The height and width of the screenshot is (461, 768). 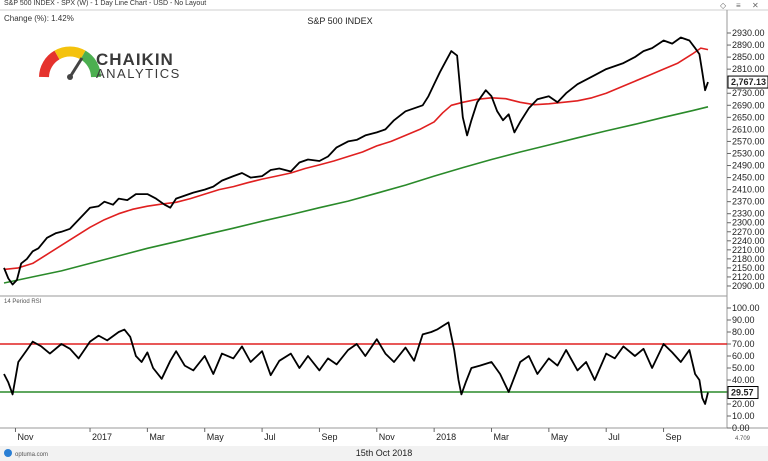 What do you see at coordinates (748, 33) in the screenshot?
I see `price-axis-tick-label: 2930.00` at bounding box center [748, 33].